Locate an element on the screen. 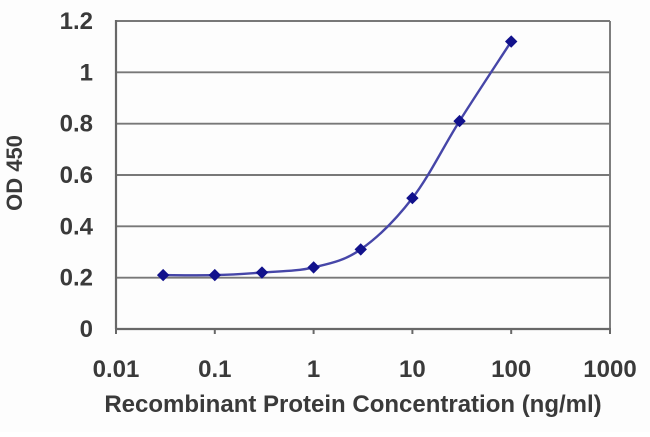 The height and width of the screenshot is (437, 650). y-axis-title: OD 450 is located at coordinates (14, 173).